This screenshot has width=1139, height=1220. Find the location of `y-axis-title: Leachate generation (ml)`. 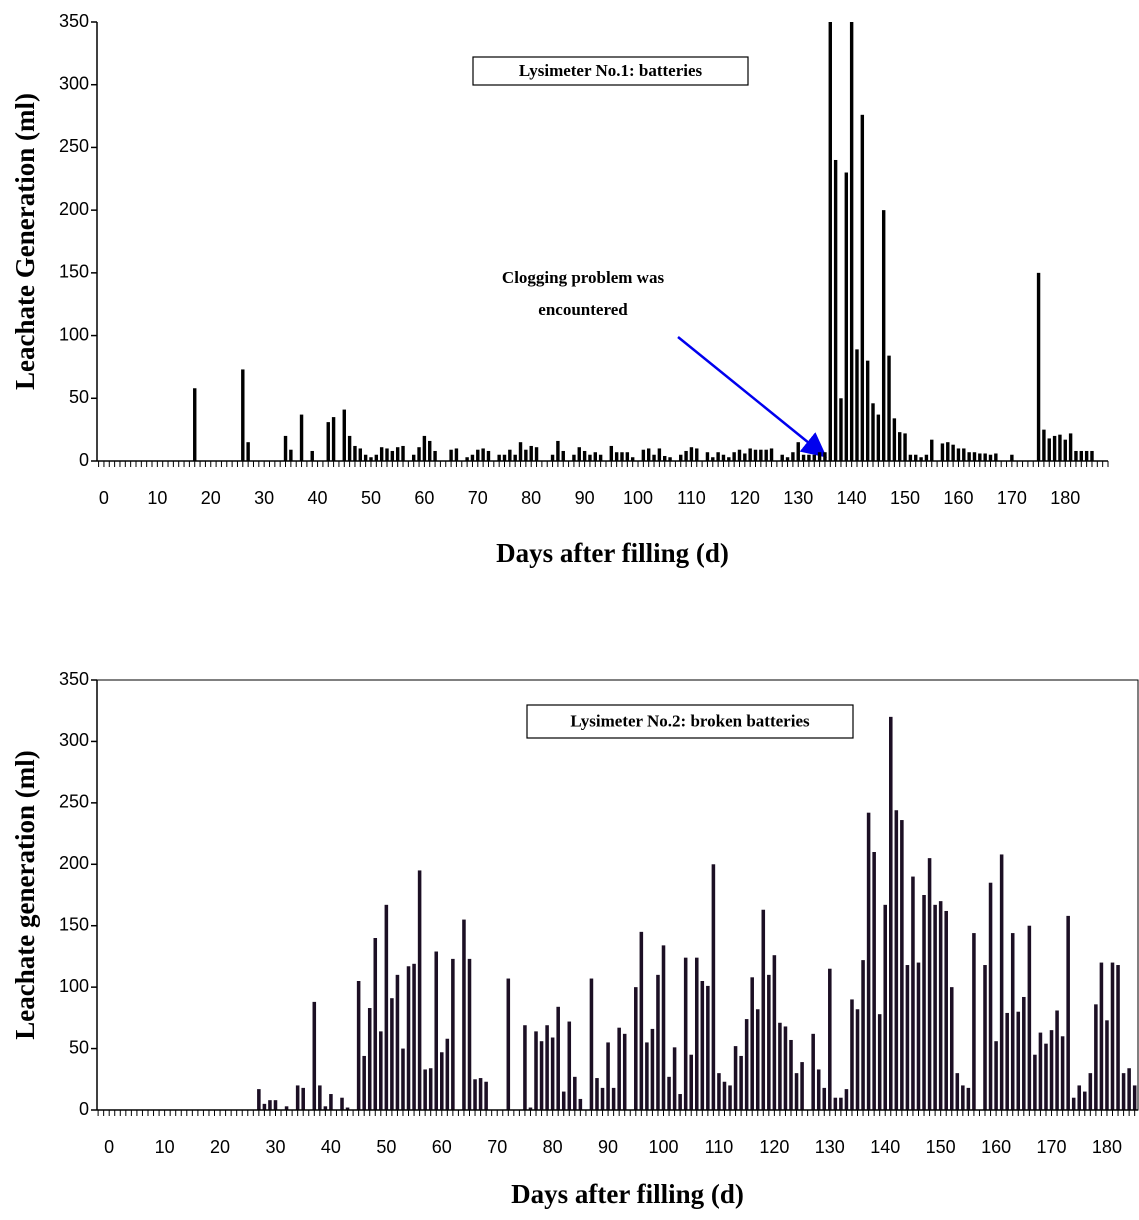

y-axis-title: Leachate generation (ml) is located at coordinates (25, 894).